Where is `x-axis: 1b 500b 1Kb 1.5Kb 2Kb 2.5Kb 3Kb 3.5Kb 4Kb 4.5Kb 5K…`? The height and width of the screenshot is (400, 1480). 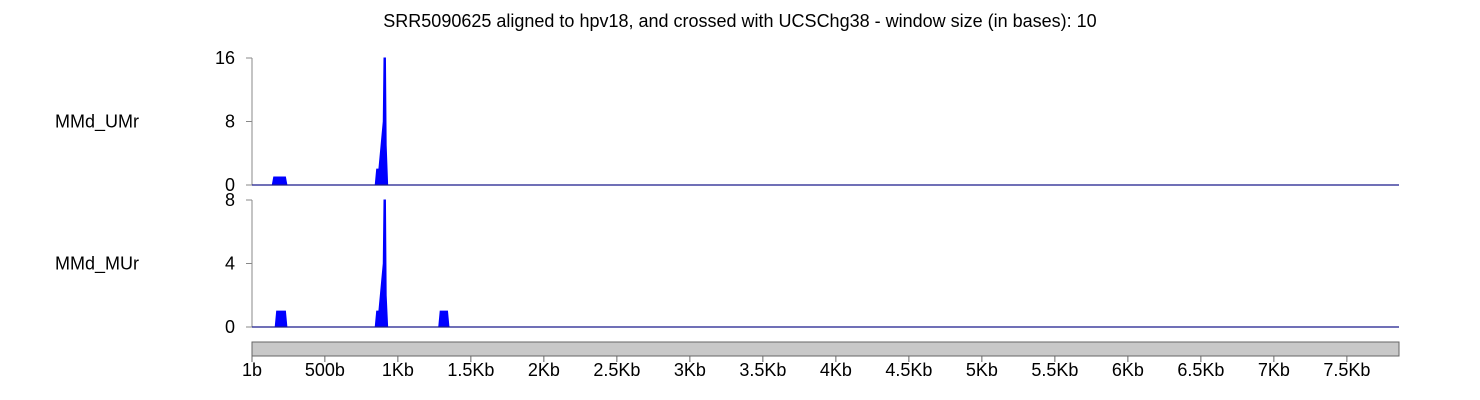 x-axis: 1b 500b 1Kb 1.5Kb 2Kb 2.5Kb 3Kb 3.5Kb 4Kb 4.5Kb 5K… is located at coordinates (821, 360).